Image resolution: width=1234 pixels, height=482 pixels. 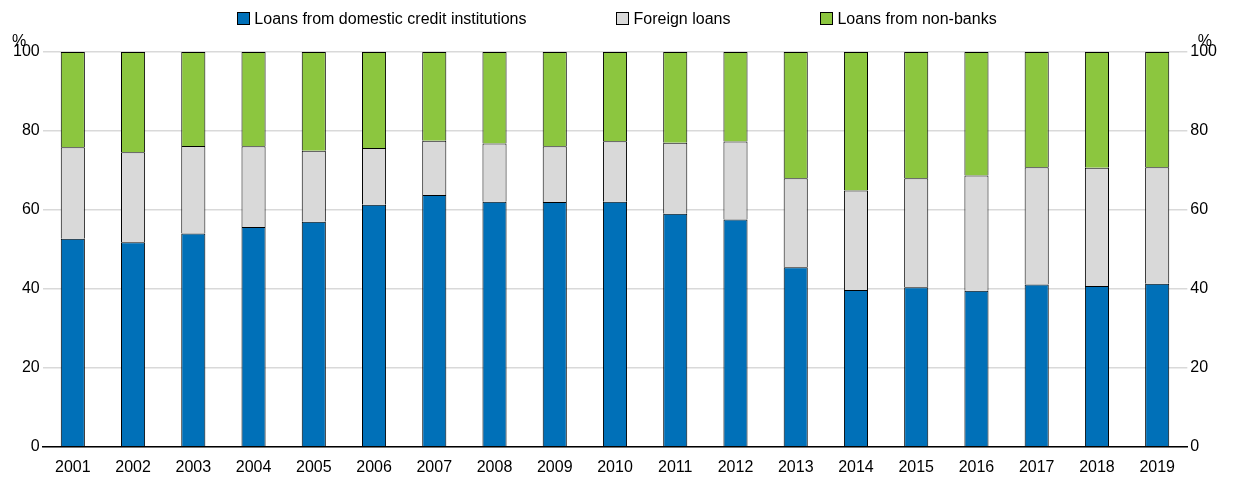 What do you see at coordinates (976, 466) in the screenshot?
I see `x-tick-label: 2016` at bounding box center [976, 466].